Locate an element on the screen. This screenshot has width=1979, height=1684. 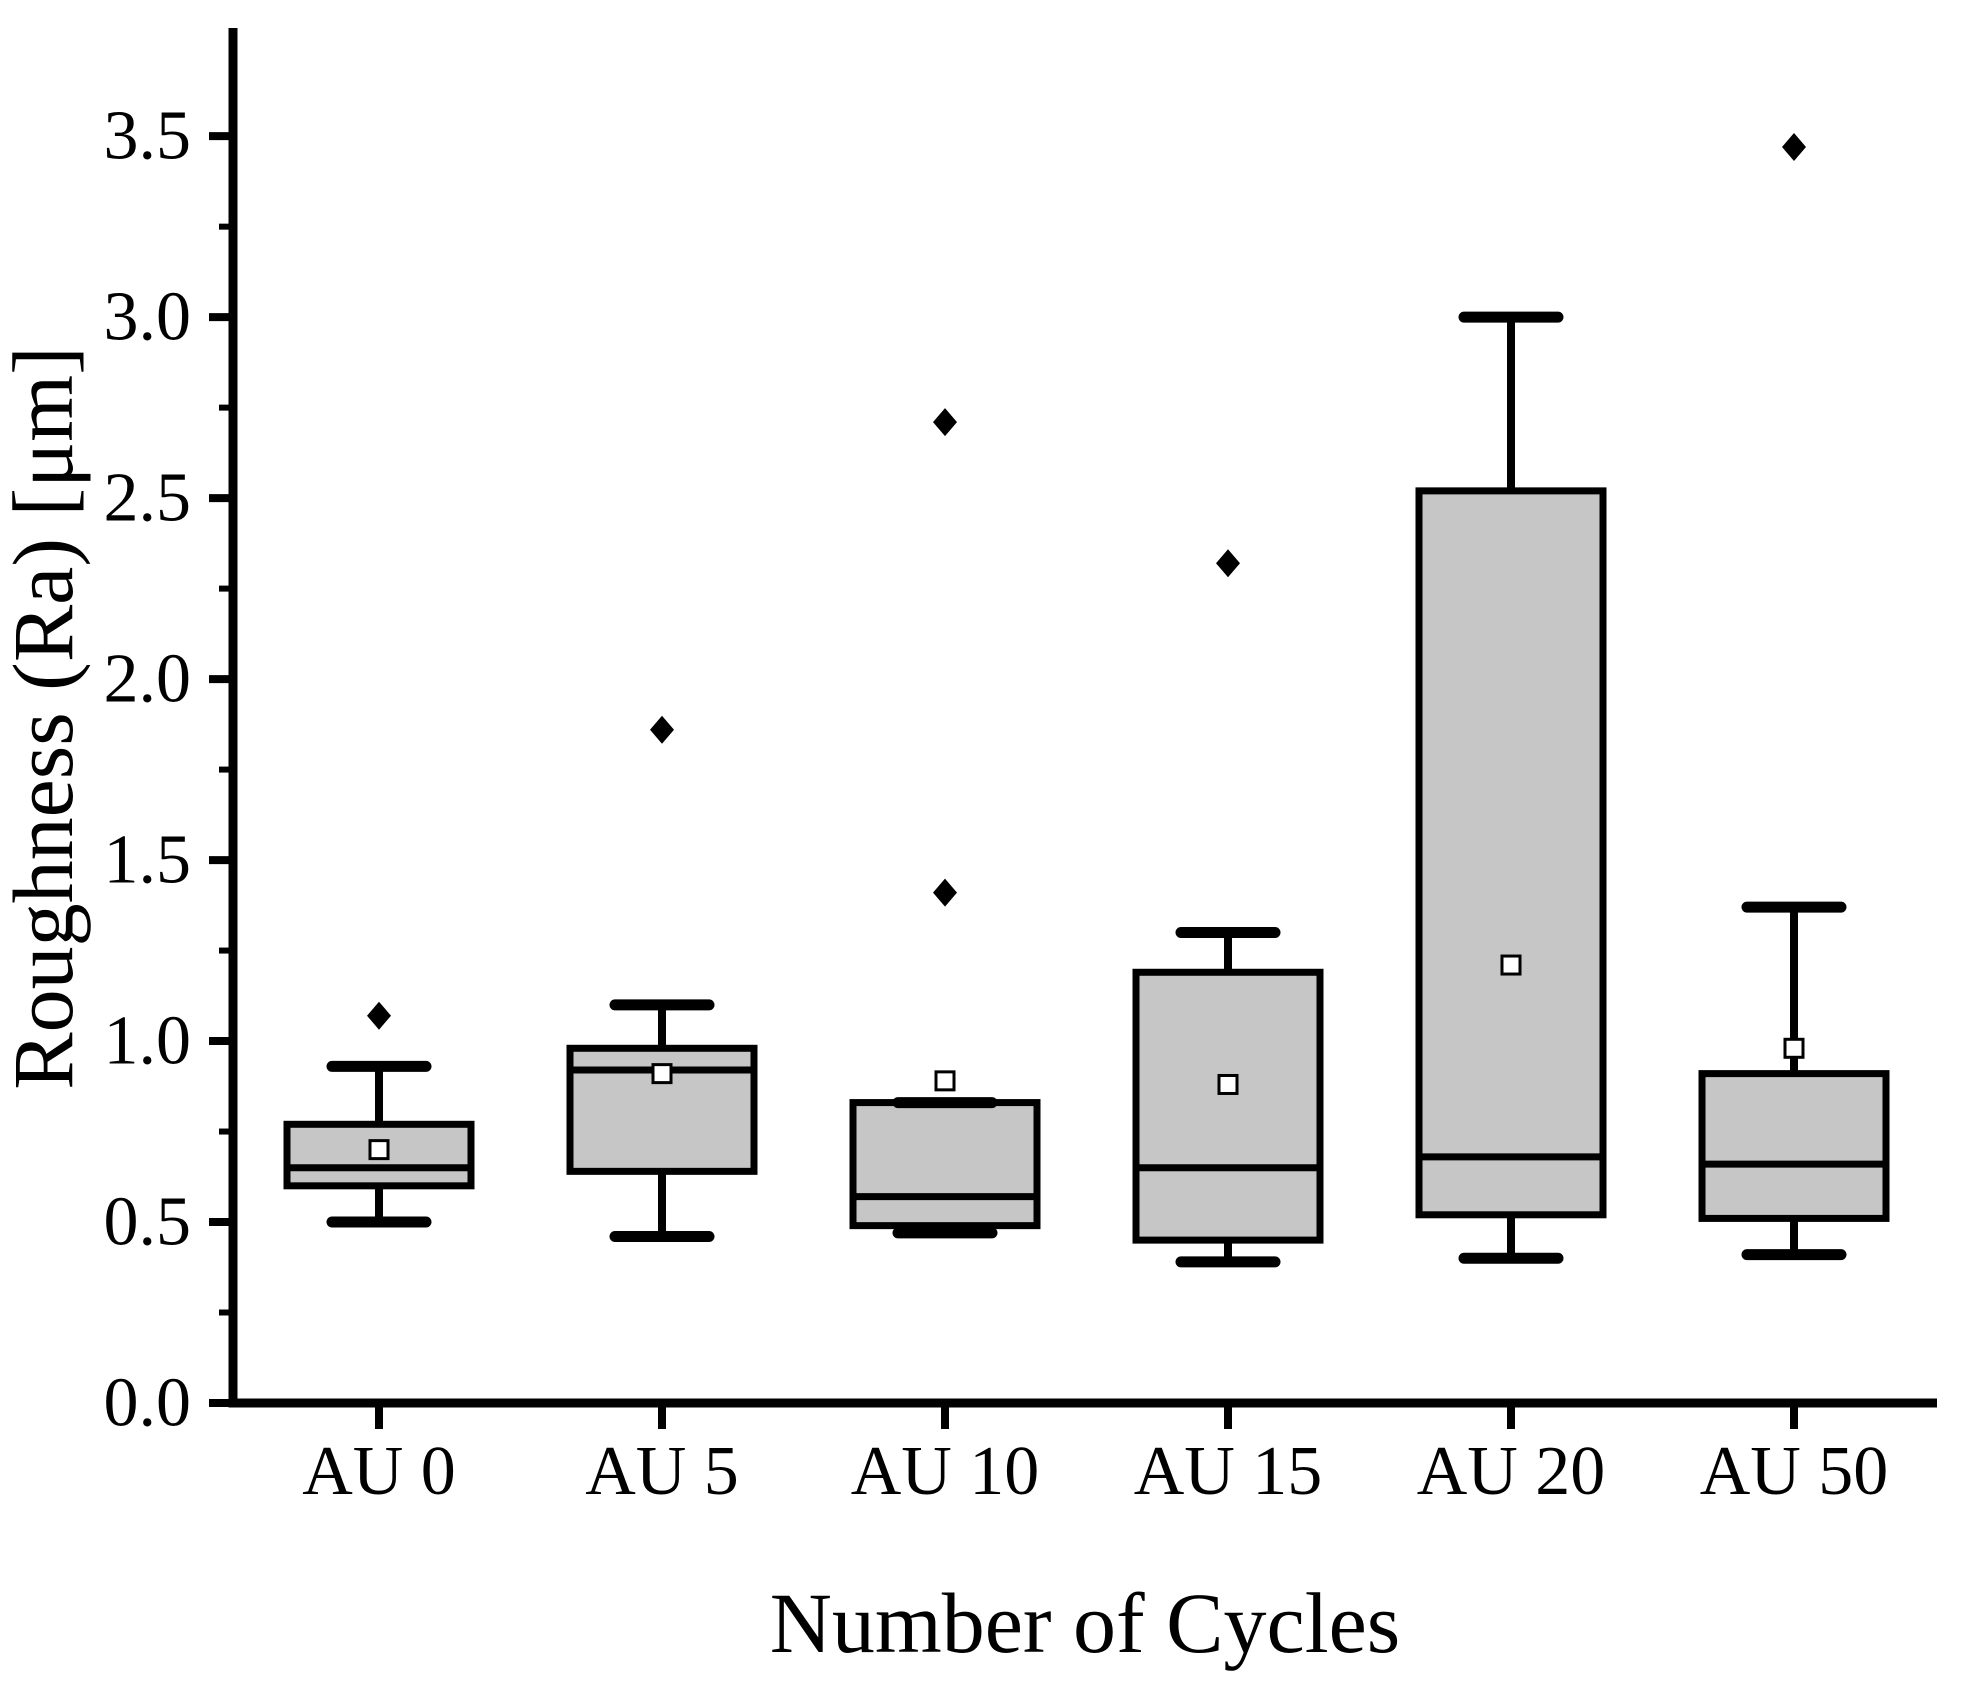
x-ticks: AU 0 AU 5 AU 10 AU 15 AU 20 AU 50 is located at coordinates (1095, 1456).